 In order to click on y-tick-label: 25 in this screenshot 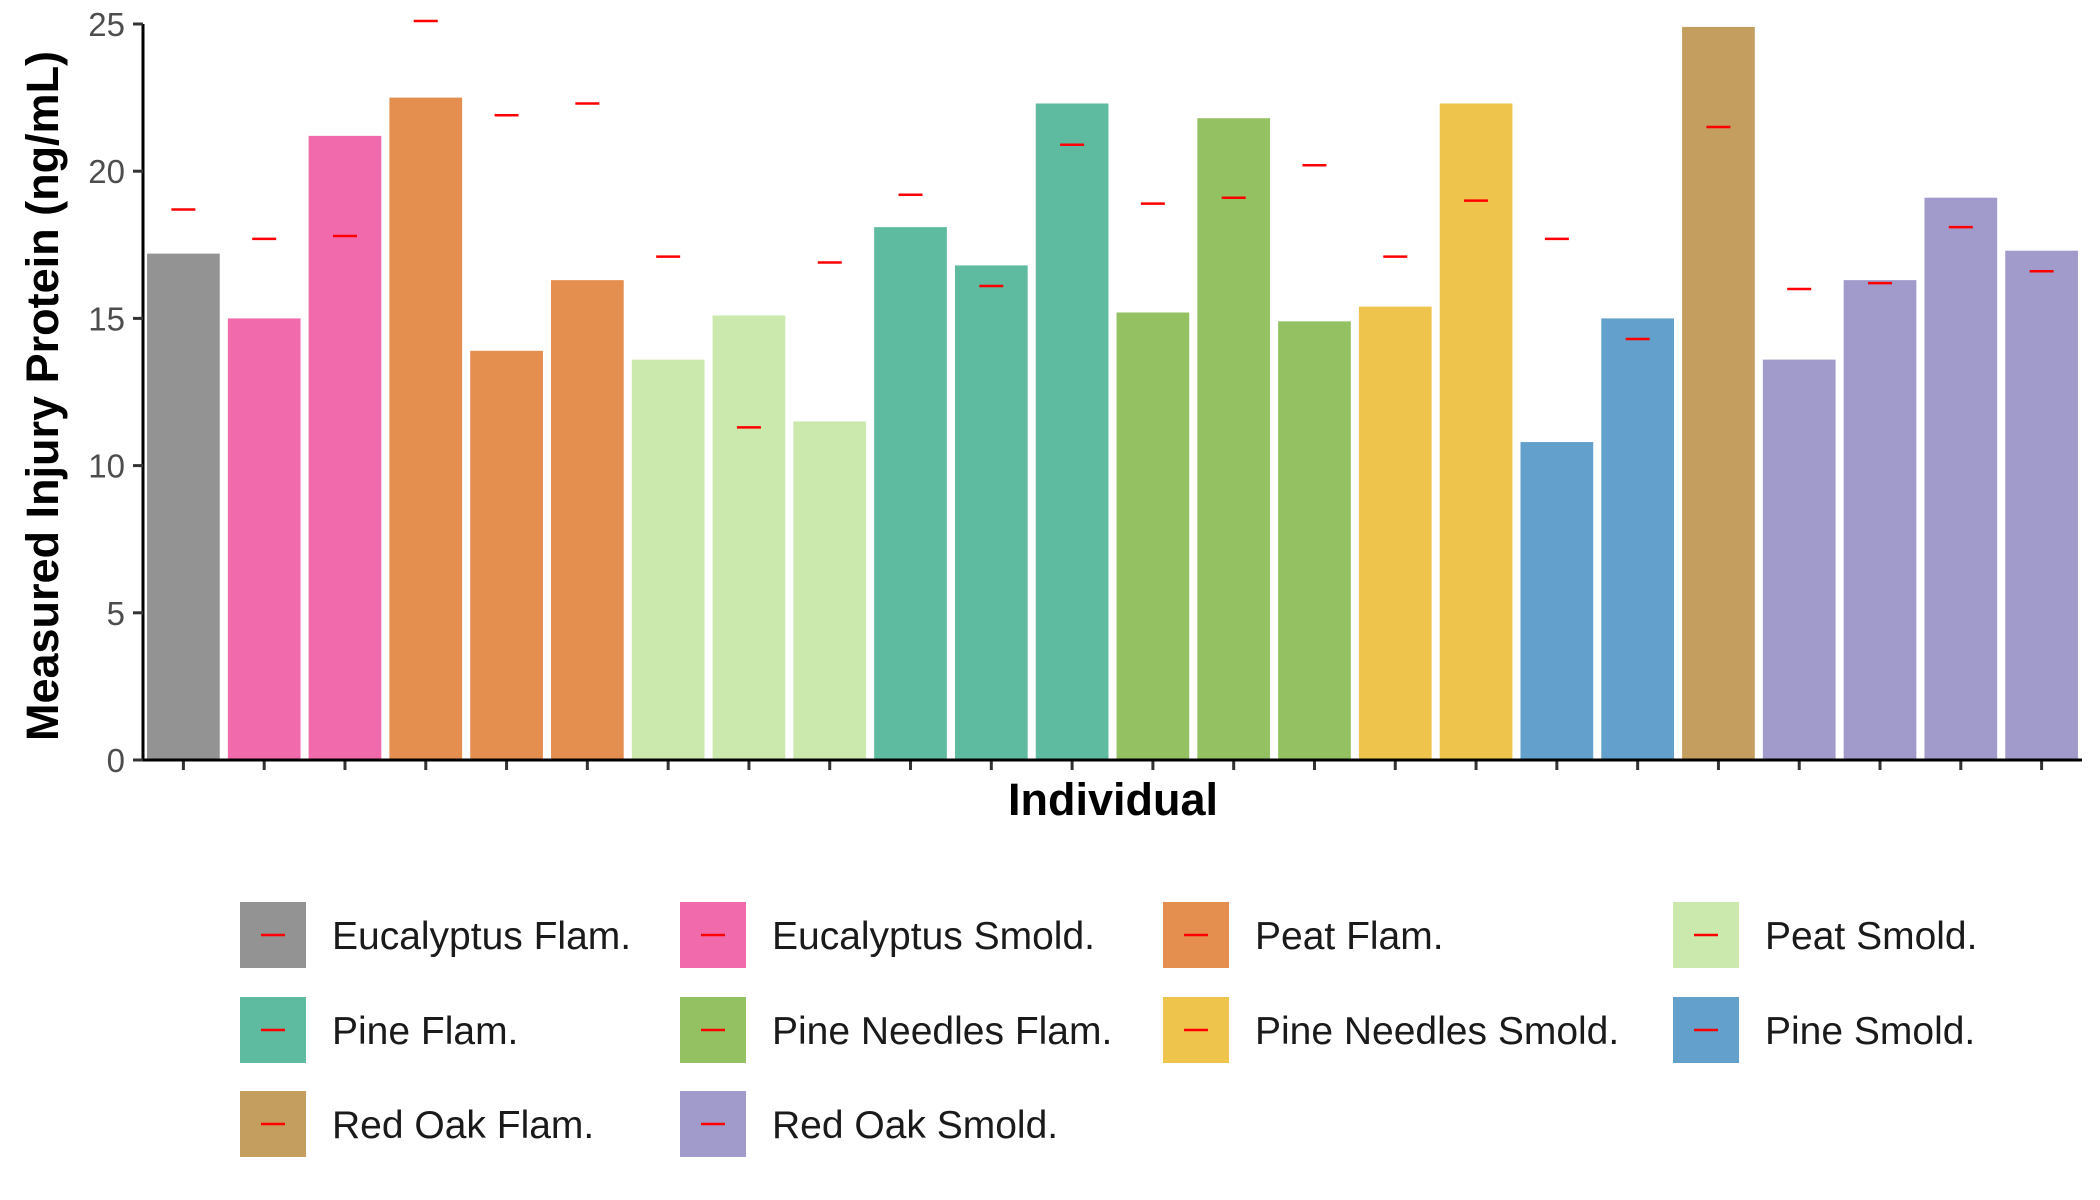, I will do `click(106, 24)`.